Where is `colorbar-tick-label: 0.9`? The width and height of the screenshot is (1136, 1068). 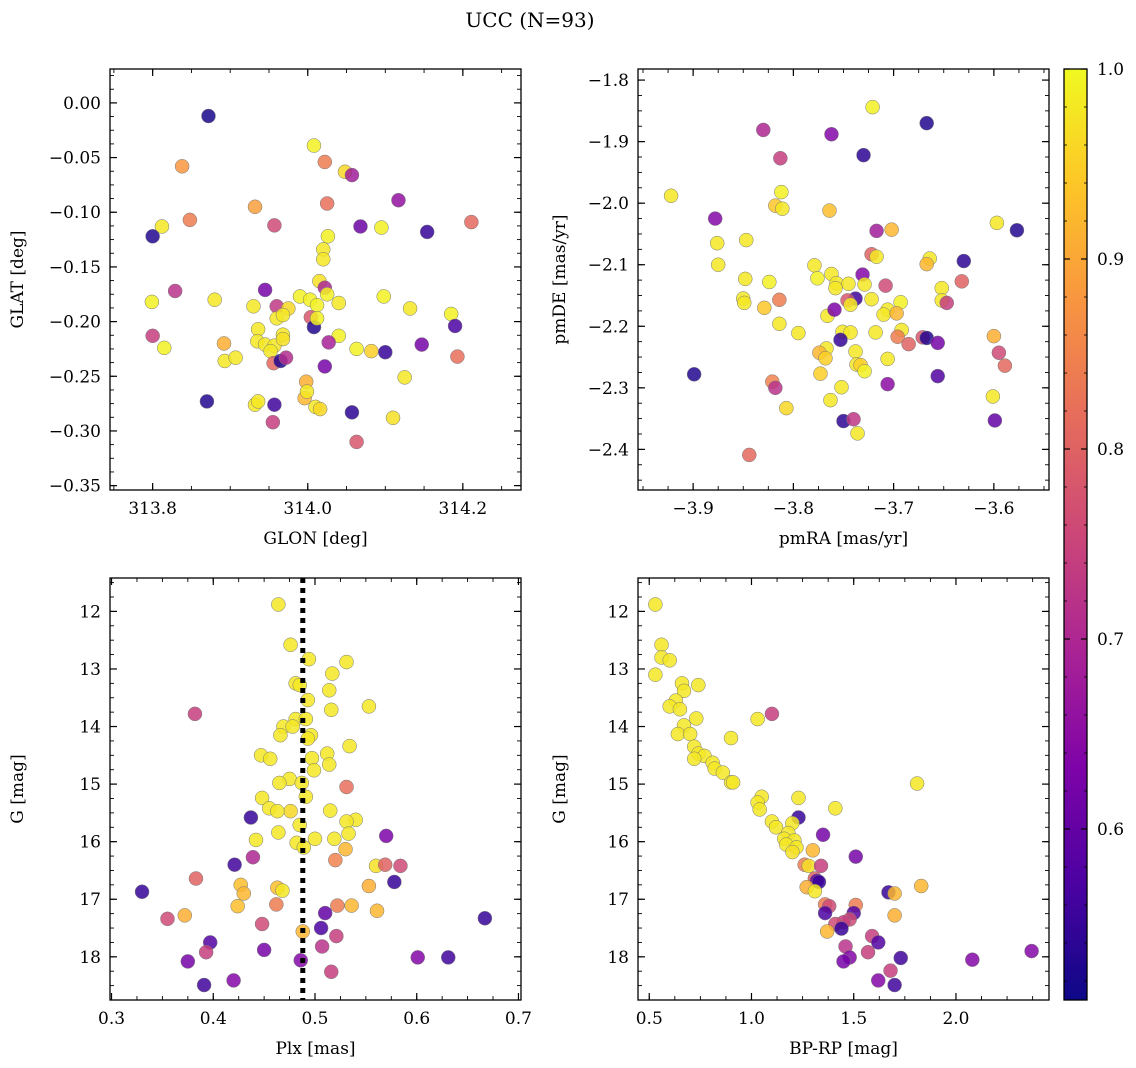
colorbar-tick-label: 0.9 is located at coordinates (1110, 260).